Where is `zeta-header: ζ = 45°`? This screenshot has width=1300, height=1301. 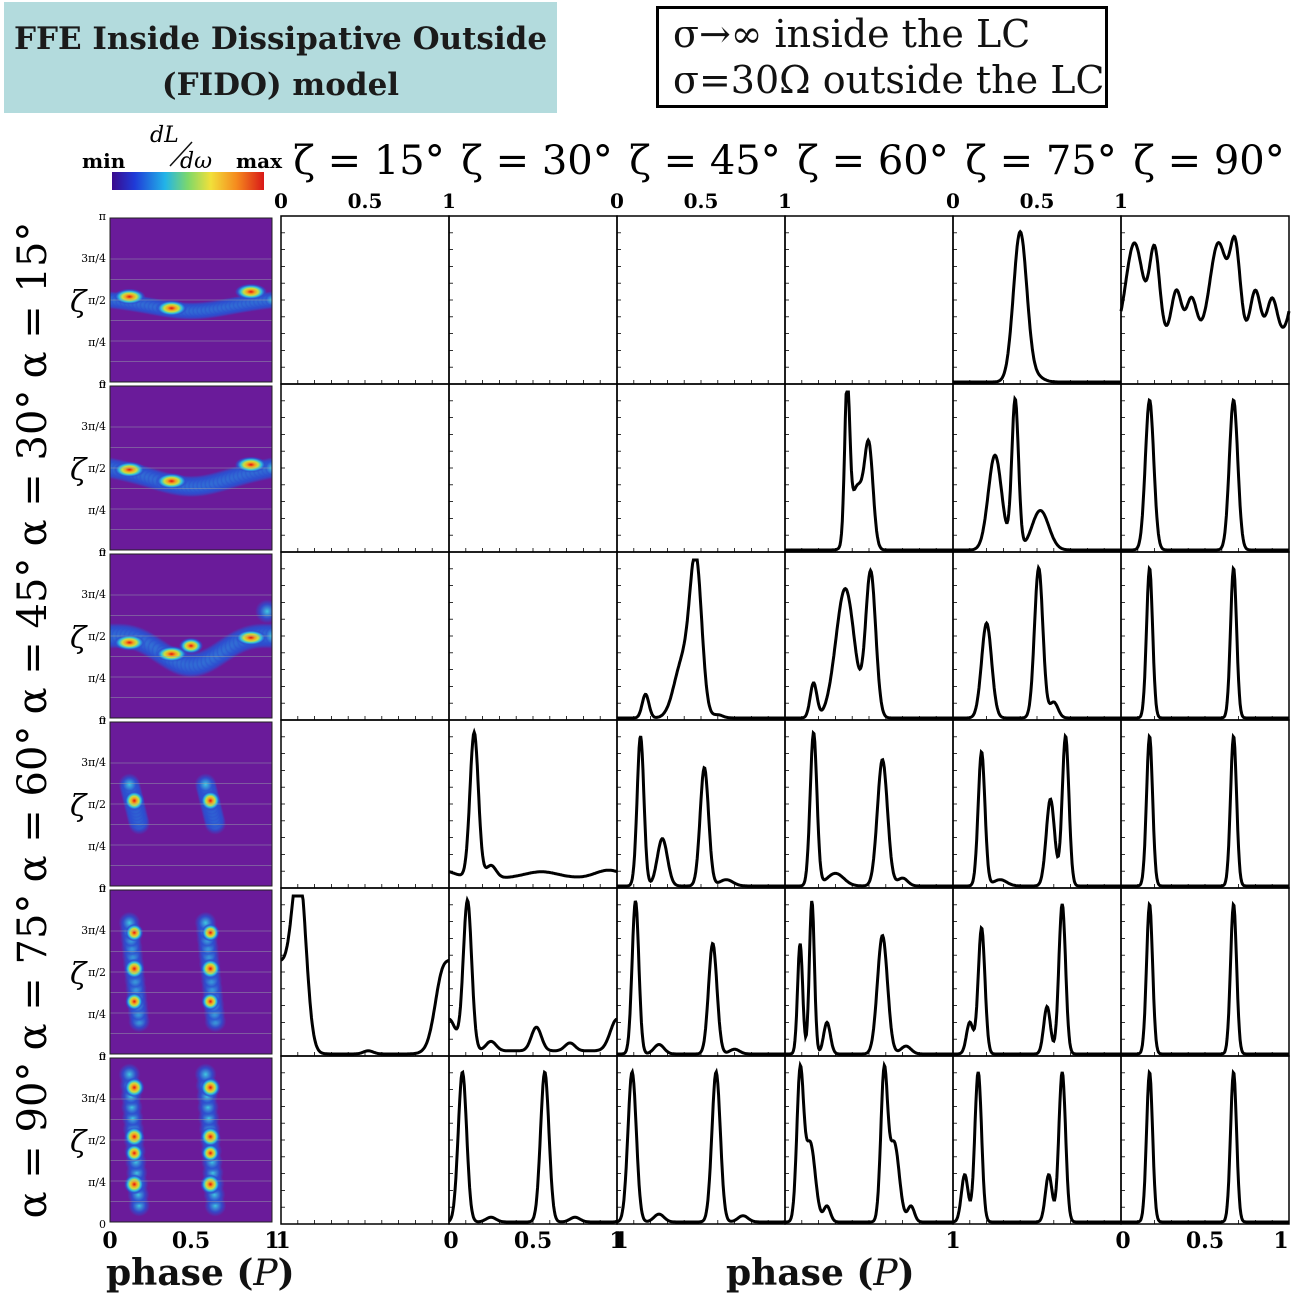 zeta-header: ζ = 45° is located at coordinates (705, 161).